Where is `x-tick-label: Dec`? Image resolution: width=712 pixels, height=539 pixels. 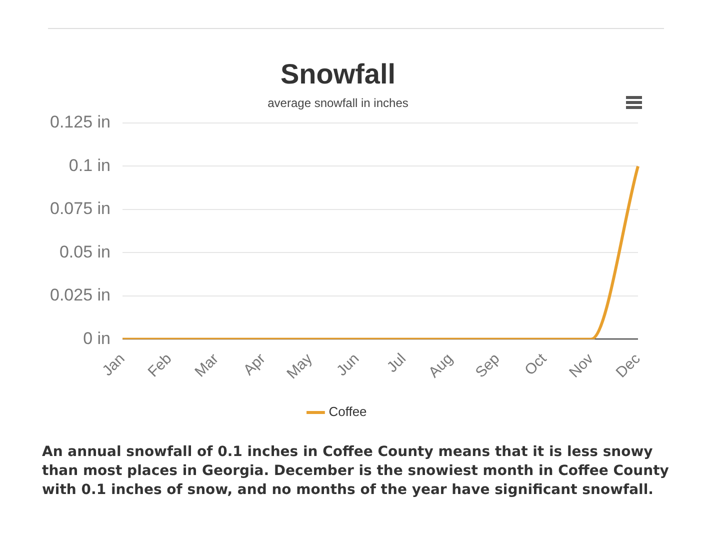 x-tick-label: Dec is located at coordinates (628, 366).